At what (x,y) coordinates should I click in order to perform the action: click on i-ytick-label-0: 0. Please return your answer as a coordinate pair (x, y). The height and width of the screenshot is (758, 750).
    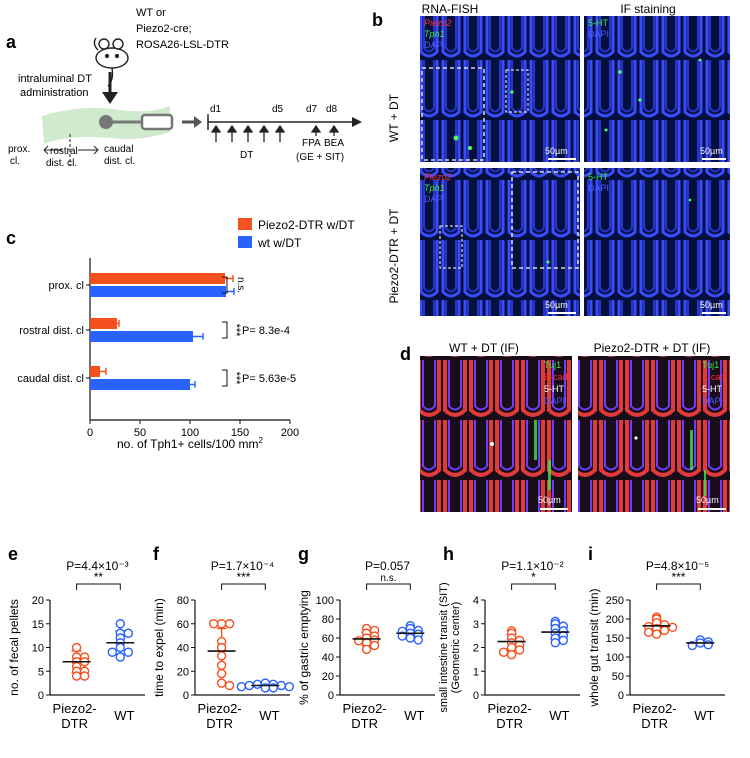
    Looking at the image, I should click on (621, 696).